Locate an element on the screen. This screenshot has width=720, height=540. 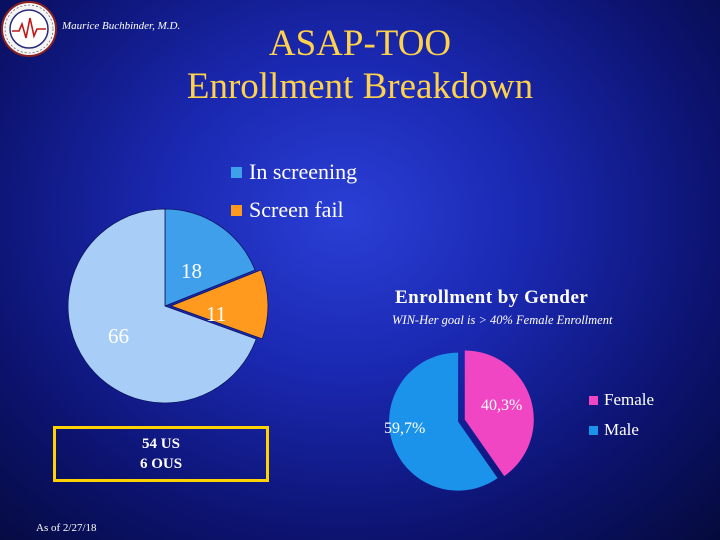
ous-count: 6 OUS is located at coordinates (161, 464).